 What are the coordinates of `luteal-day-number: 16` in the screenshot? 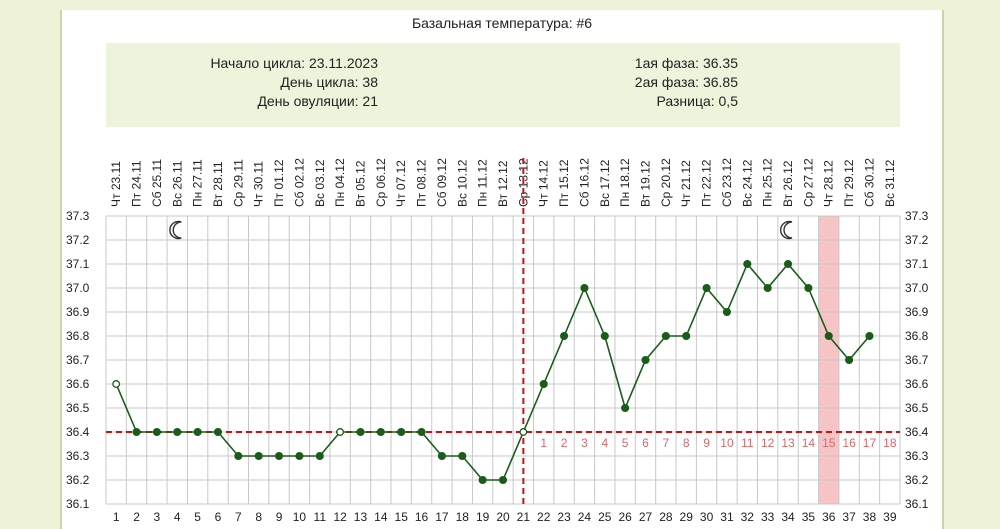 It's located at (849, 443).